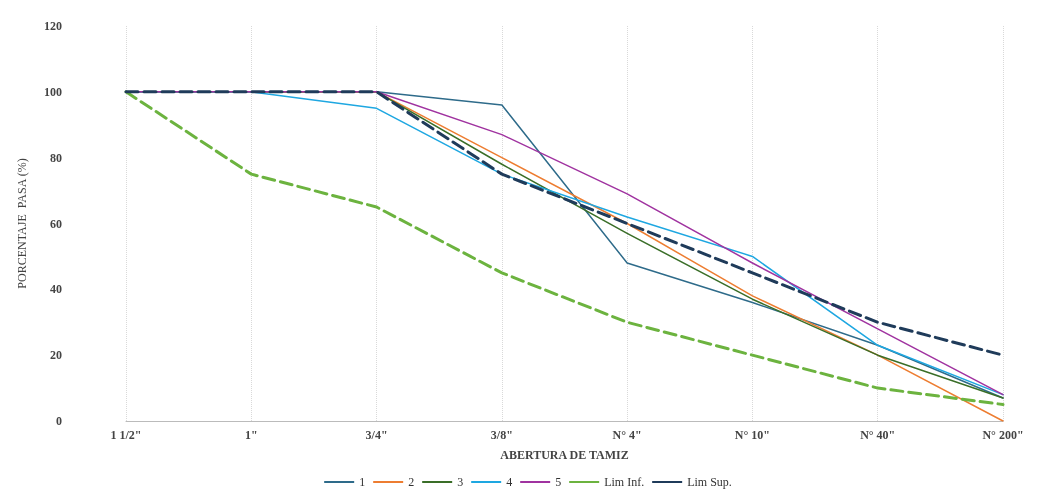  What do you see at coordinates (59, 421) in the screenshot?
I see `y-tick-label: 0` at bounding box center [59, 421].